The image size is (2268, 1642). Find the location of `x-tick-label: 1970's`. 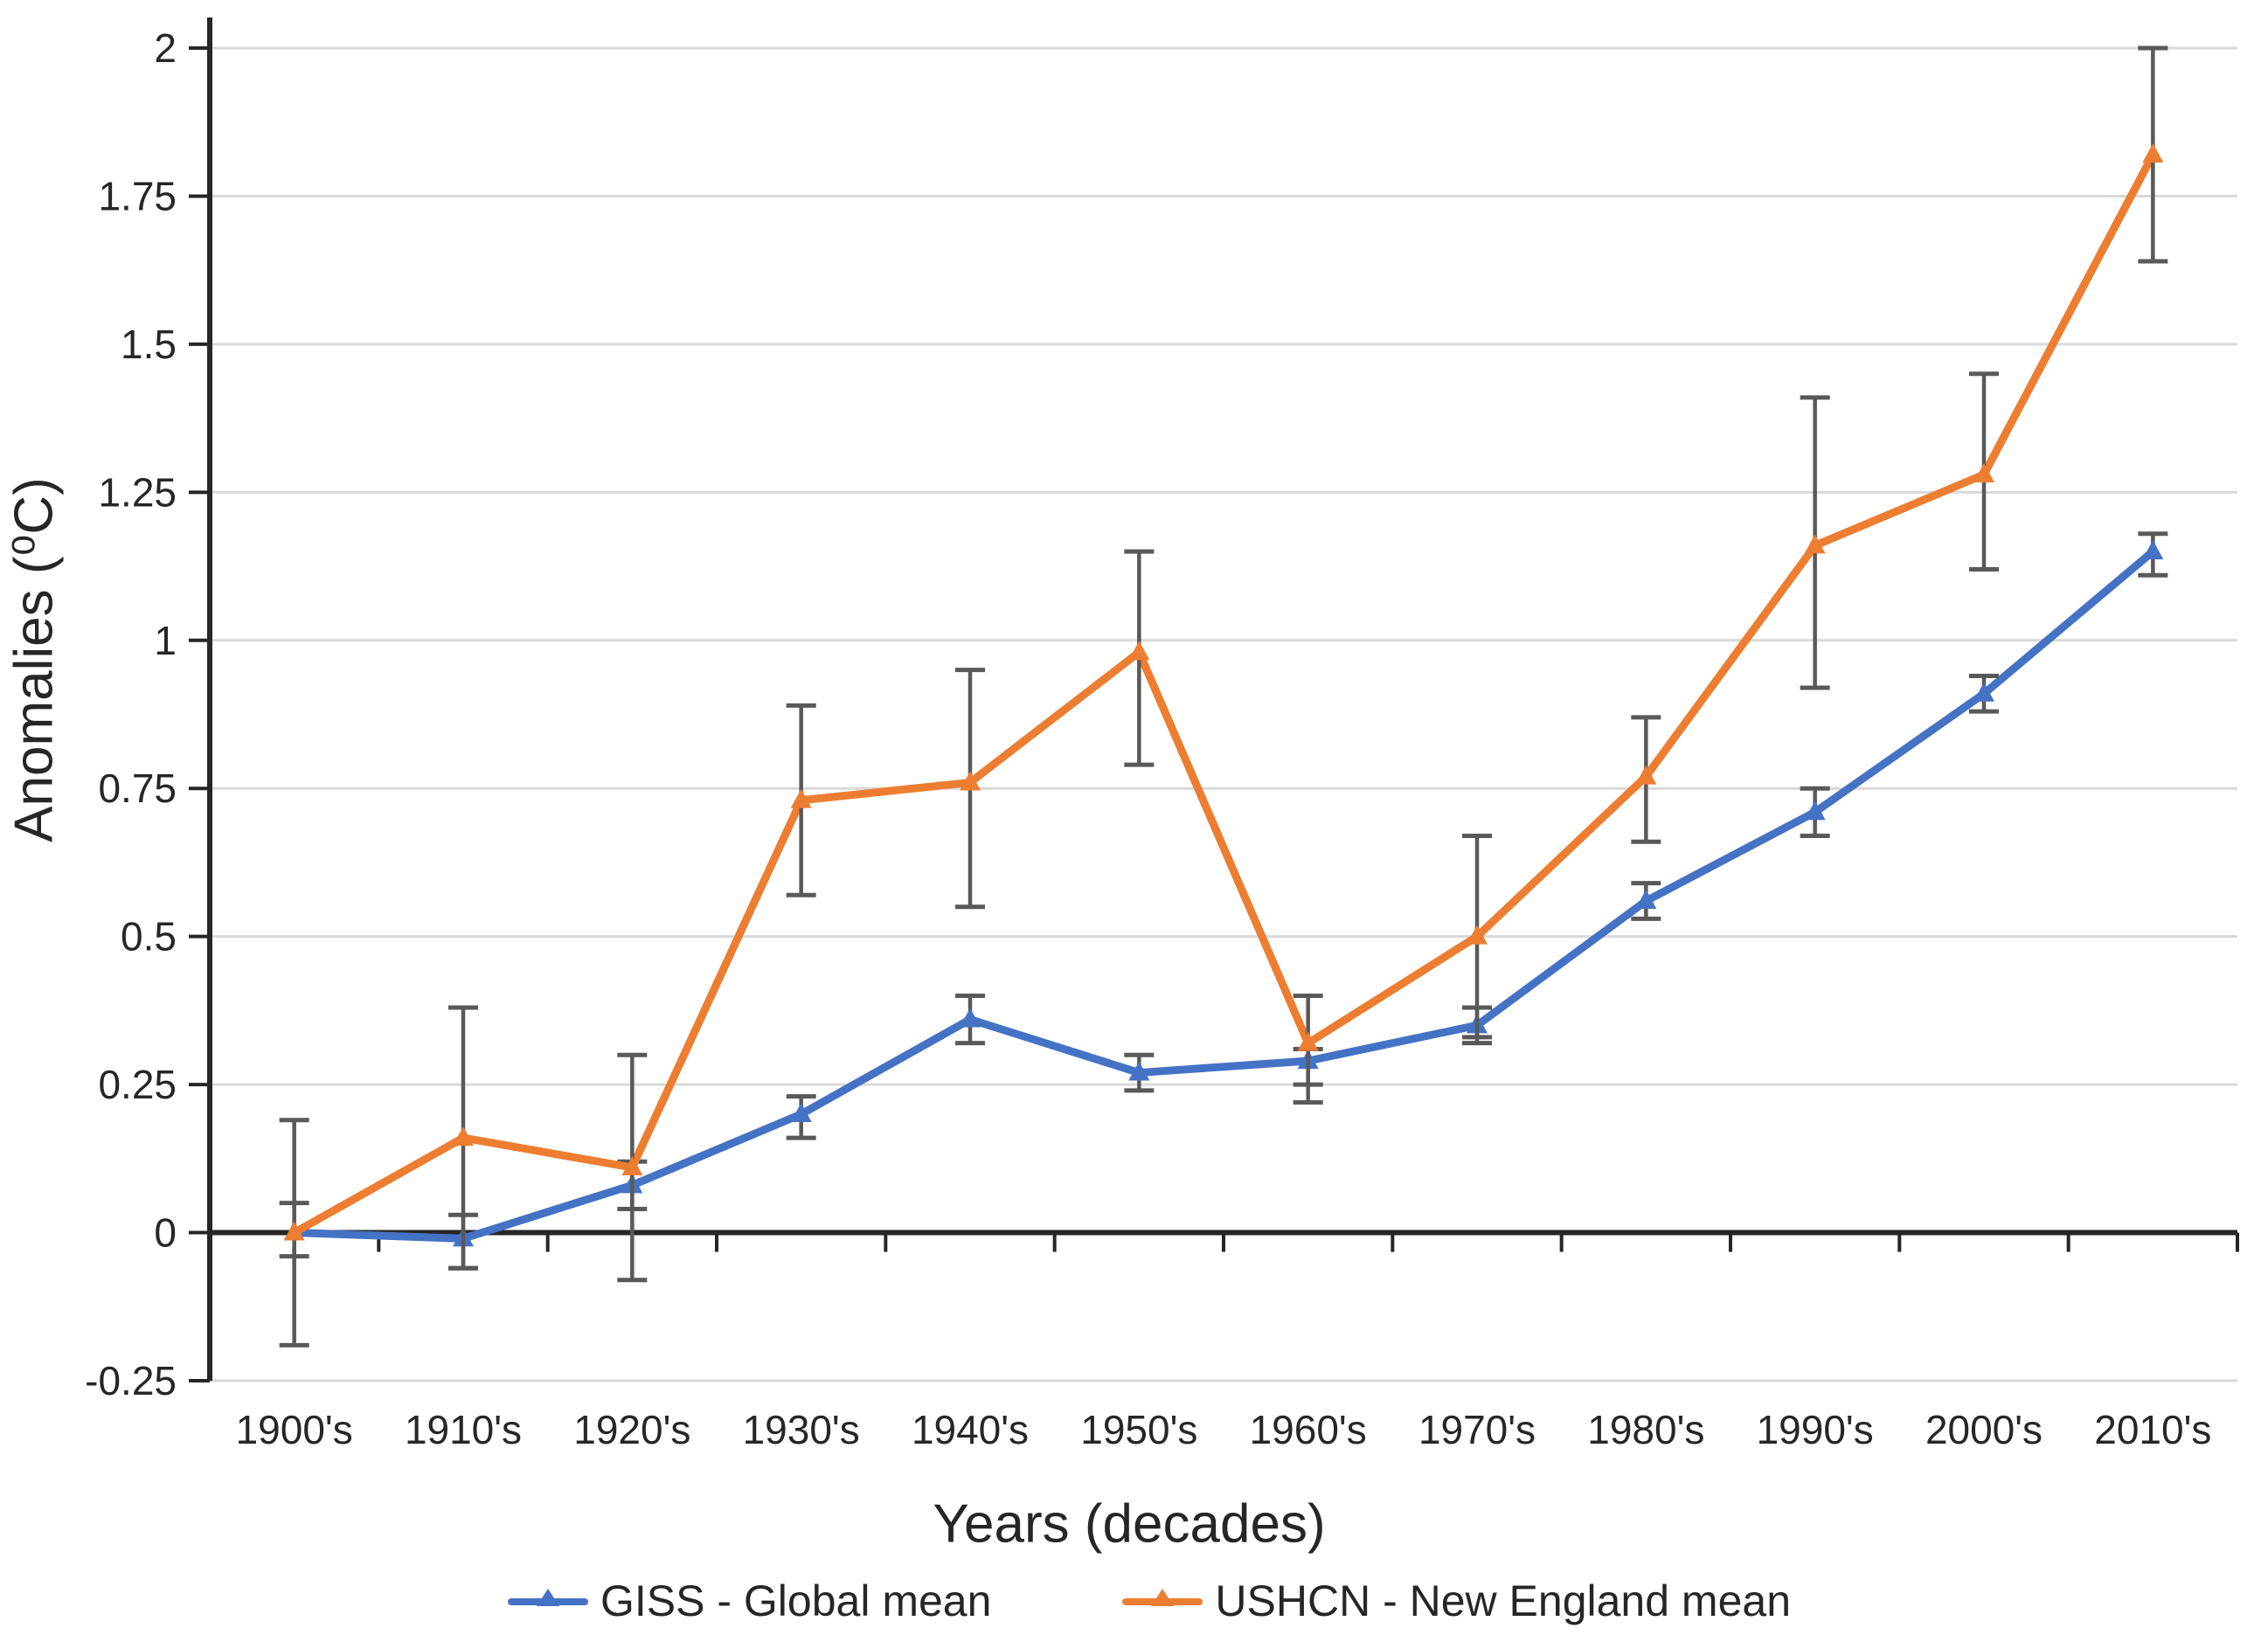

x-tick-label: 1970's is located at coordinates (1477, 1429).